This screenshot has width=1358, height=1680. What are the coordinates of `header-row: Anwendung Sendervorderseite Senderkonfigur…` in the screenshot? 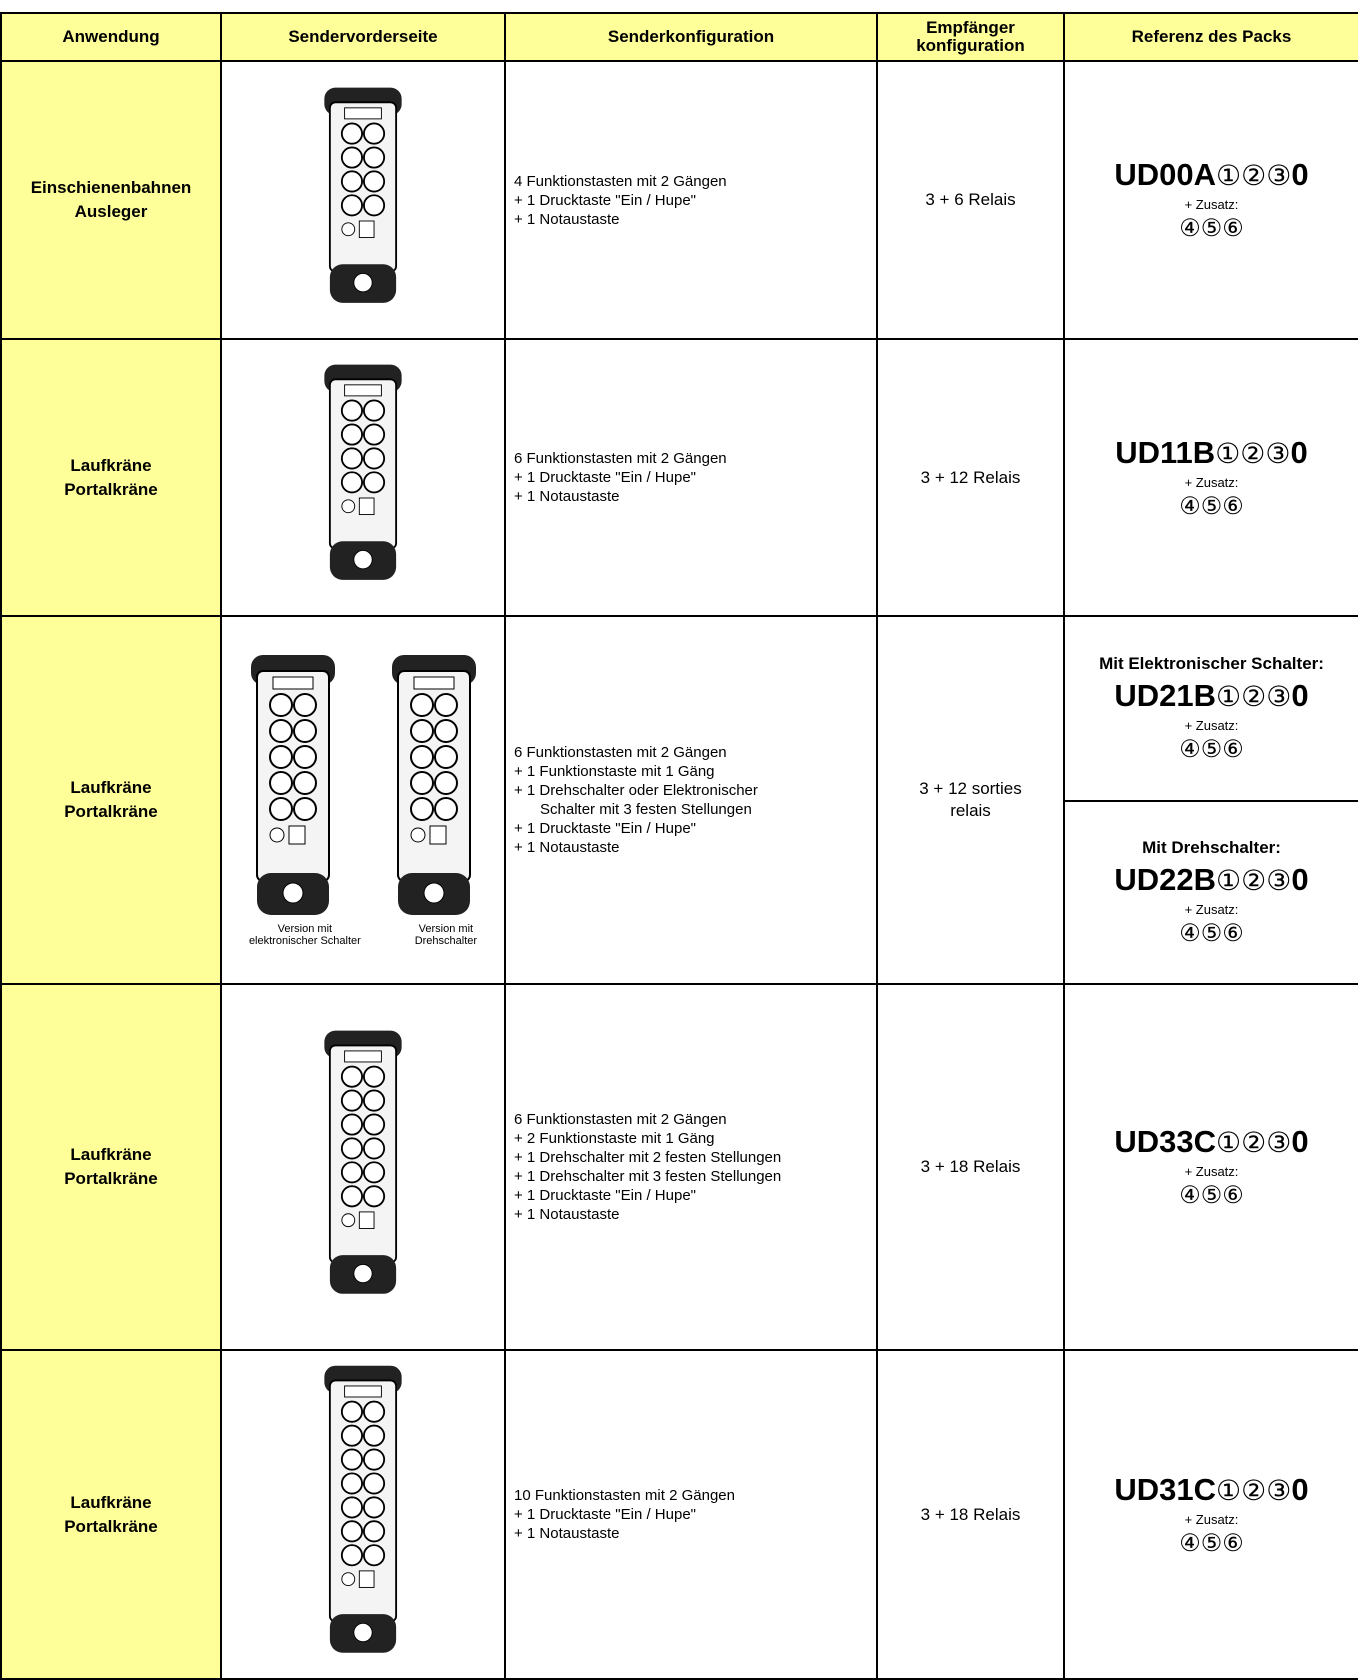 It's located at (679, 37).